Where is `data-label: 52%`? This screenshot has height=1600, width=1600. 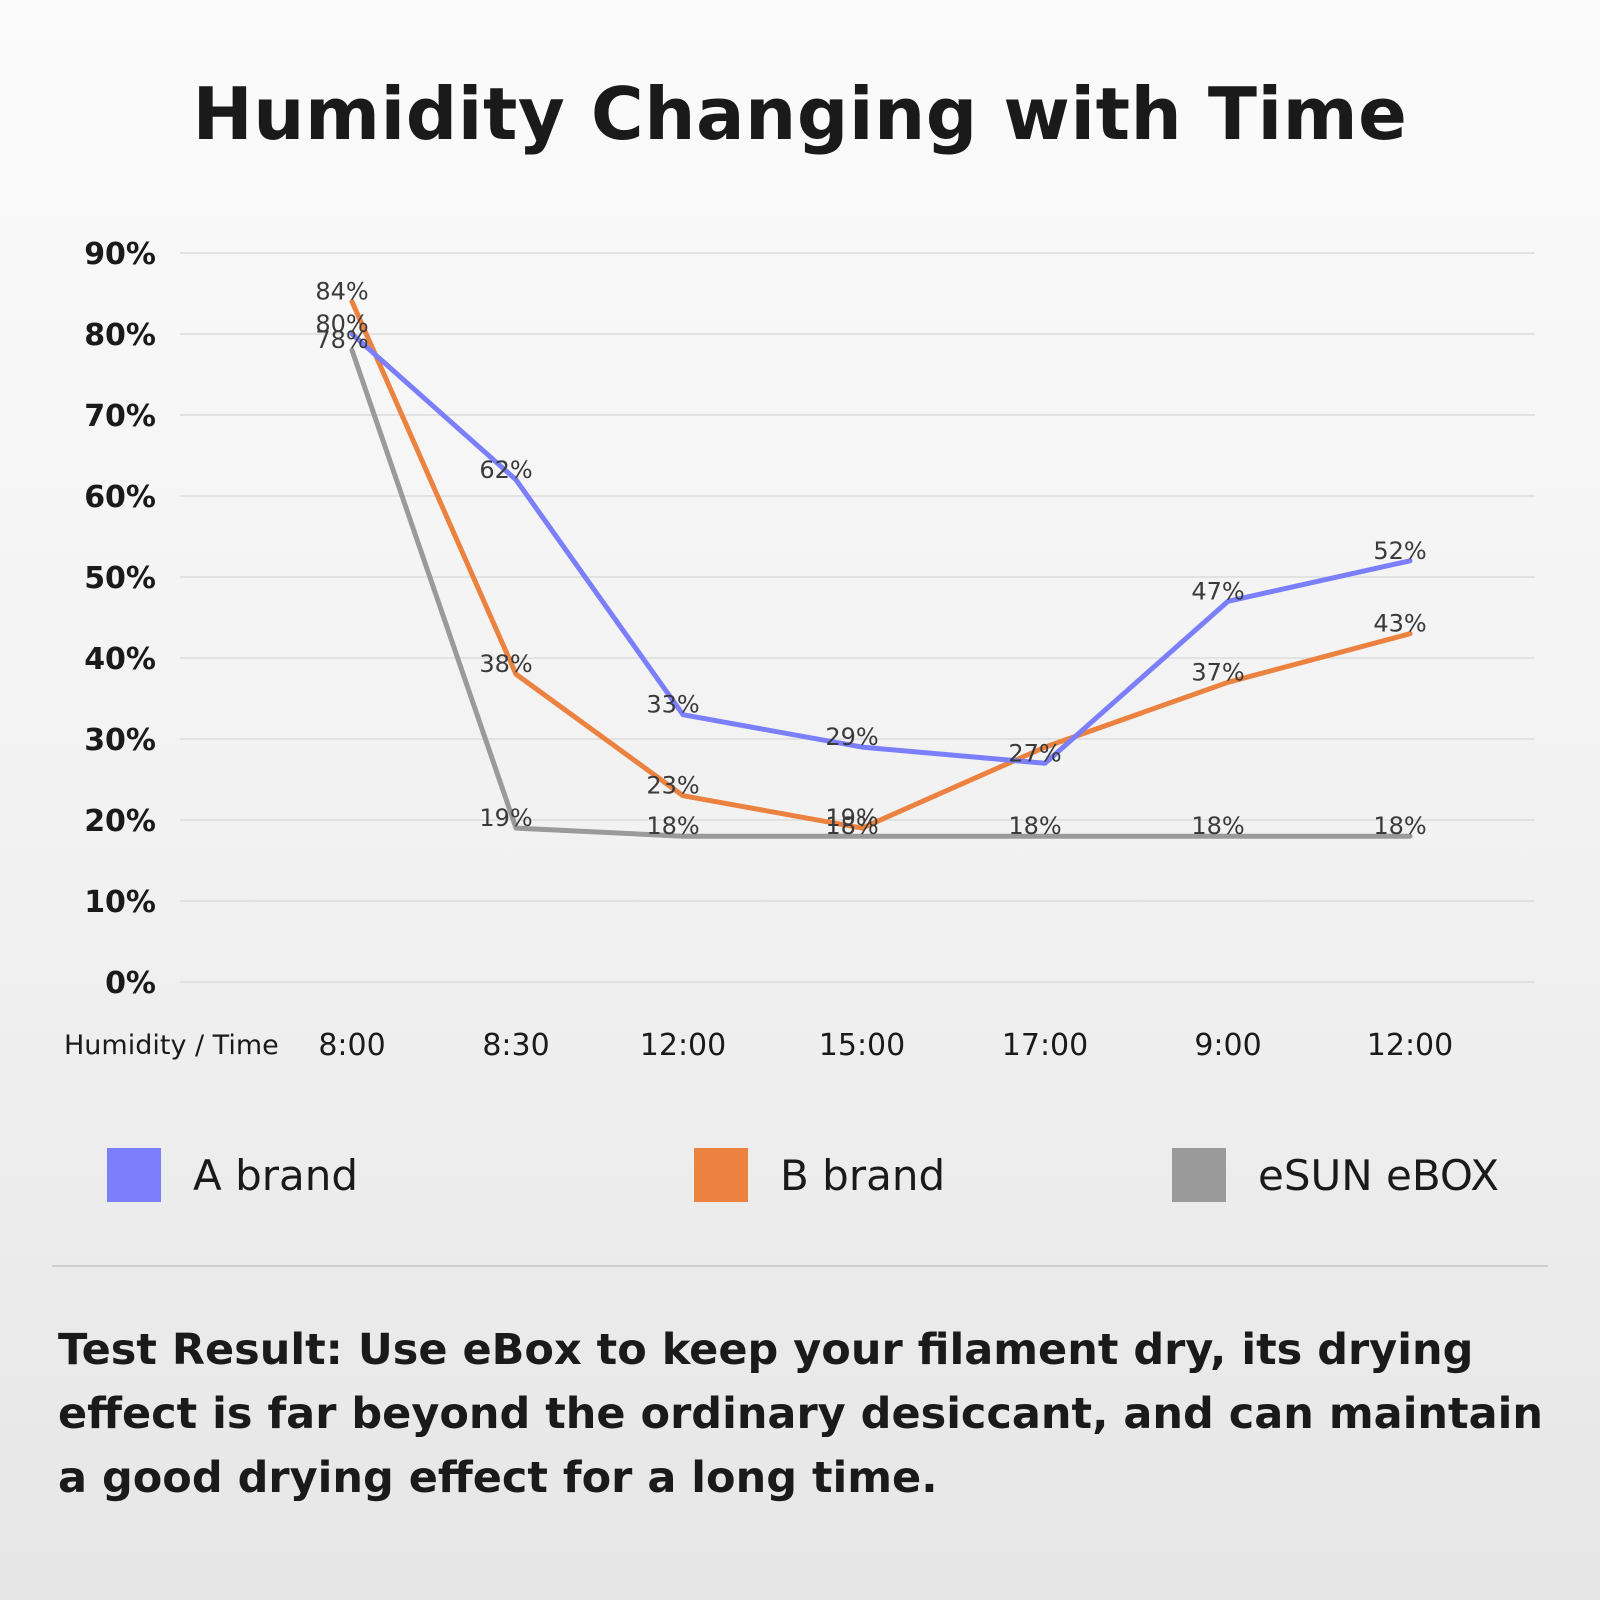 data-label: 52% is located at coordinates (1399, 551).